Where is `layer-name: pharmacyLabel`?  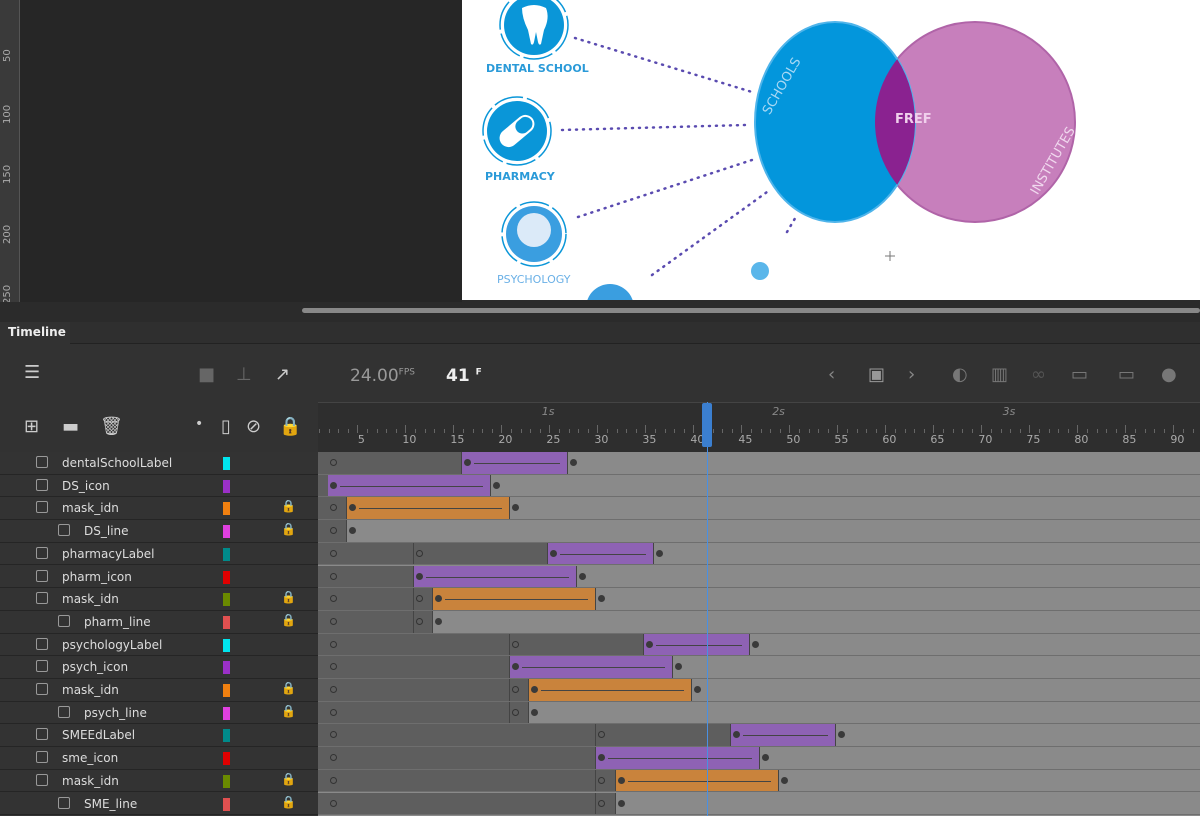
layer-name: pharmacyLabel is located at coordinates (108, 553).